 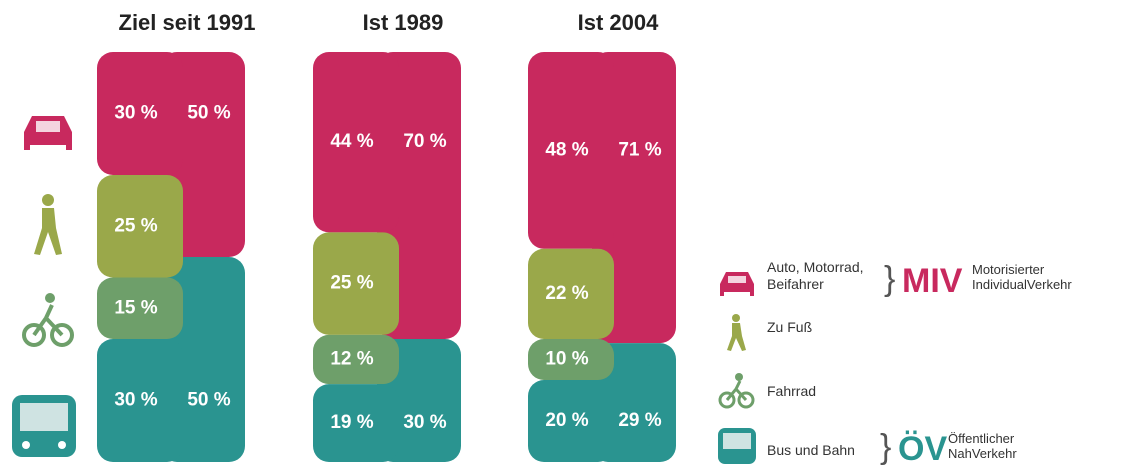 I want to click on legend-car-icon, so click(x=737, y=284).